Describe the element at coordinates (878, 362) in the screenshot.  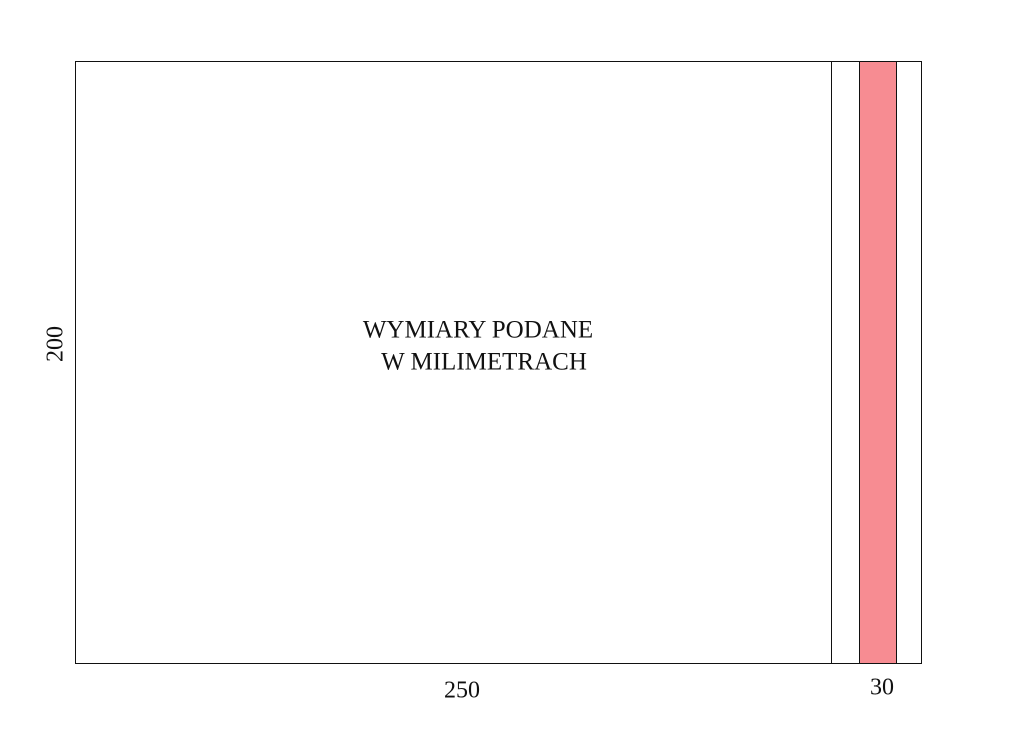
I see `pink-strip` at that location.